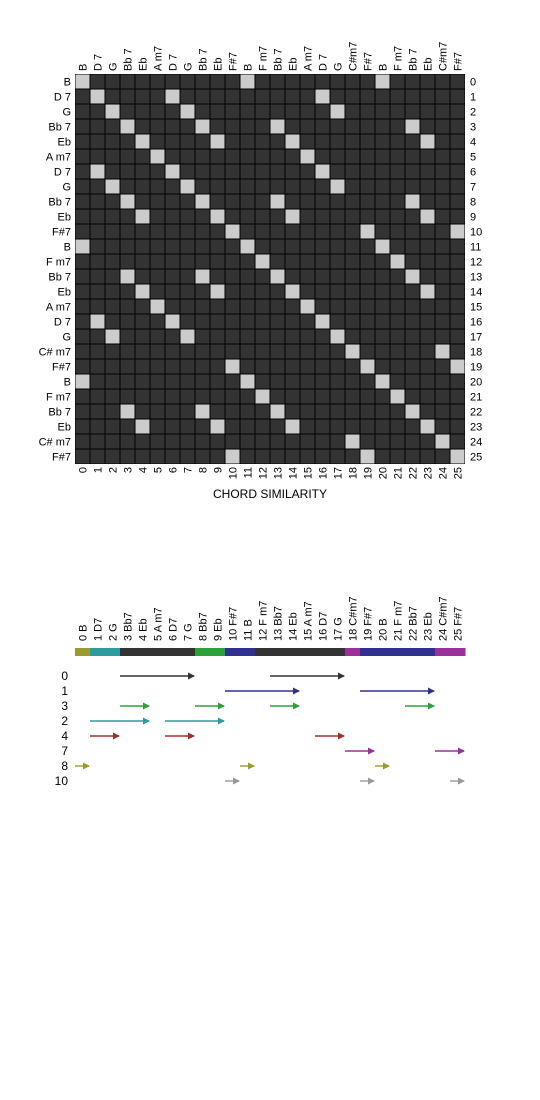 The height and width of the screenshot is (1100, 540). I want to click on timeline-chord-label: 17 G, so click(339, 629).